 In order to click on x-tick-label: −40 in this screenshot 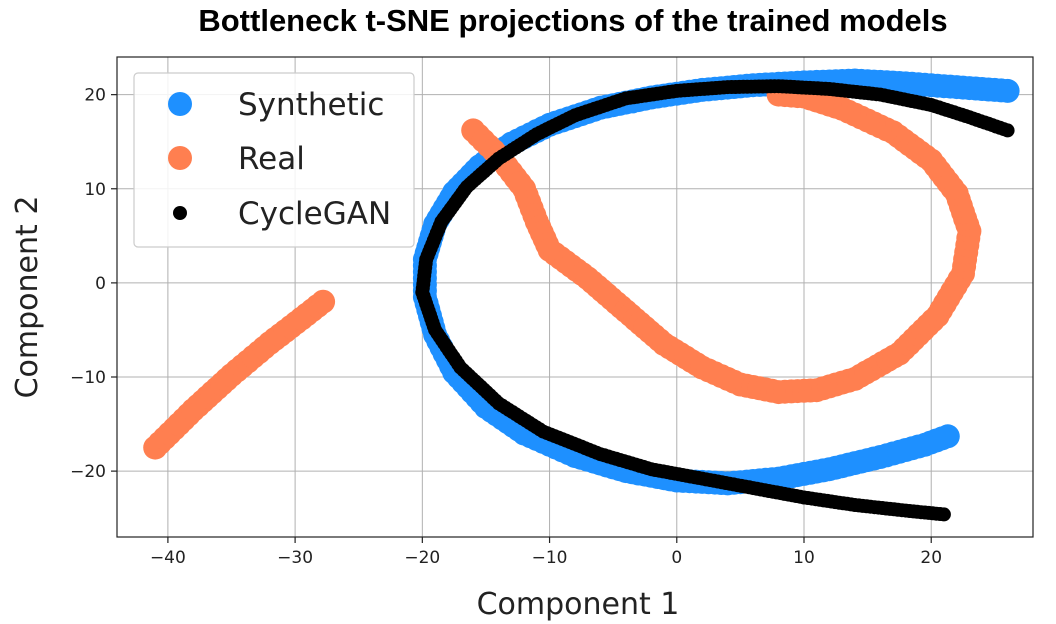, I will do `click(168, 558)`.